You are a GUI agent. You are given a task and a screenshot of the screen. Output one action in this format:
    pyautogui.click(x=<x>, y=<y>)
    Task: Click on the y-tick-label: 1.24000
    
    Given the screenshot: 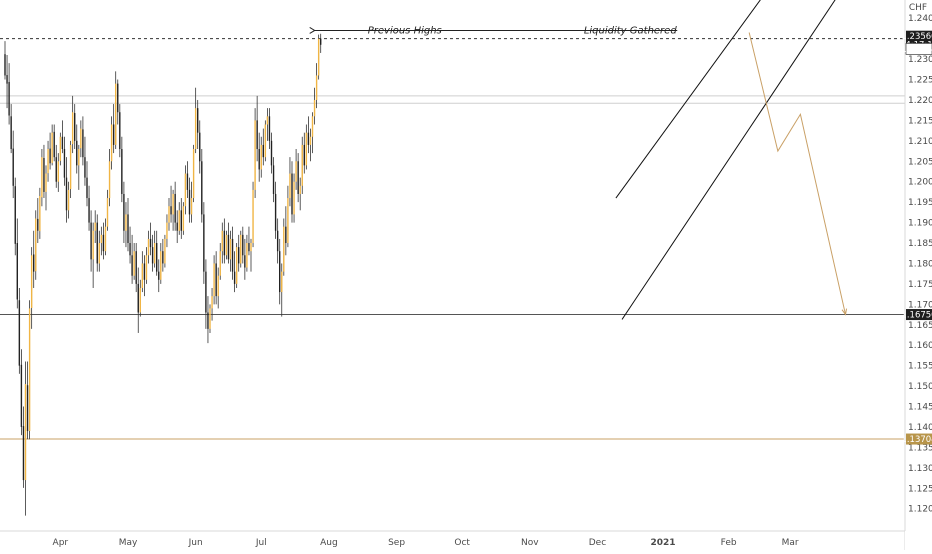 What is the action you would take?
    pyautogui.click(x=920, y=19)
    